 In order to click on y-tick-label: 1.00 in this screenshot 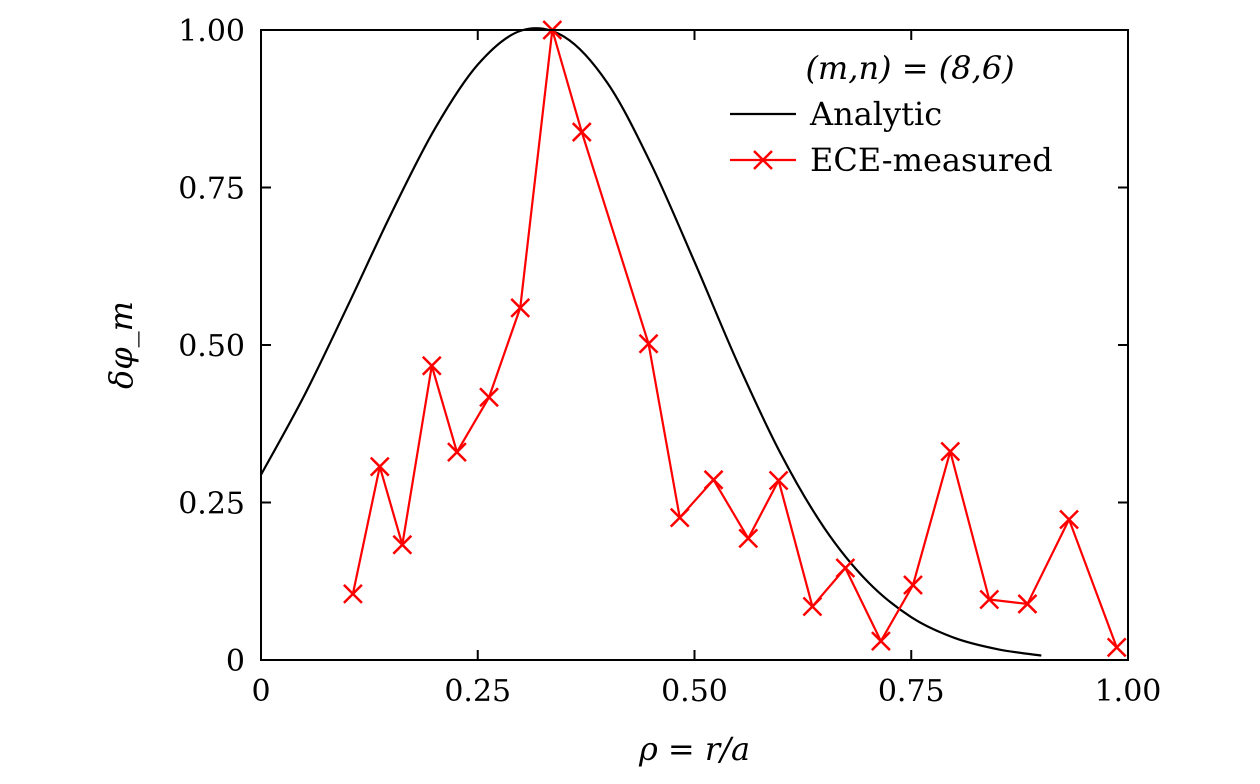, I will do `click(211, 31)`.